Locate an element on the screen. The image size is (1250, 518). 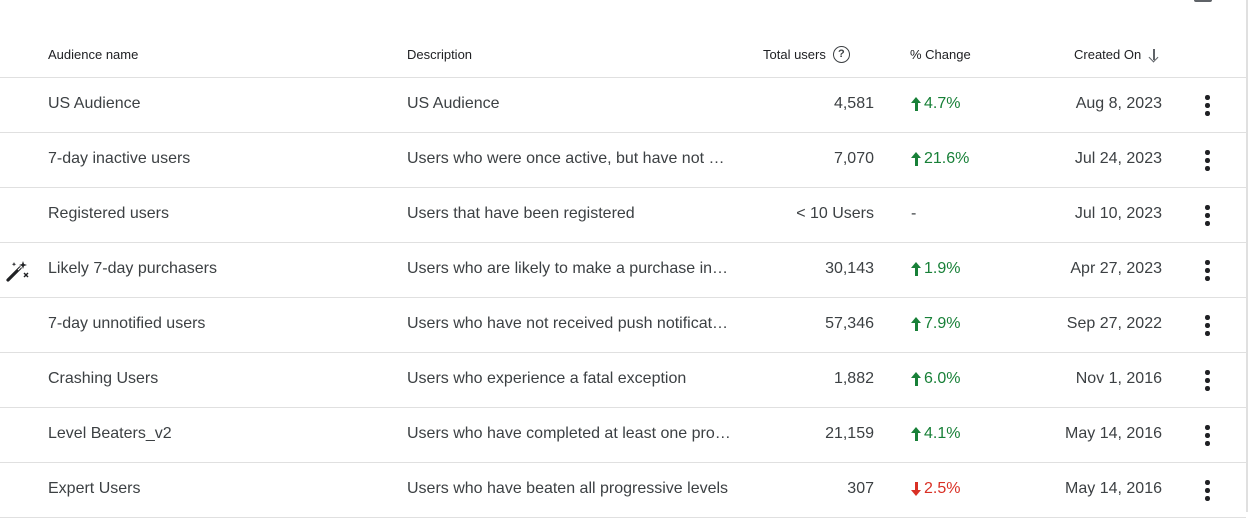
percent-change: - is located at coordinates (913, 214).